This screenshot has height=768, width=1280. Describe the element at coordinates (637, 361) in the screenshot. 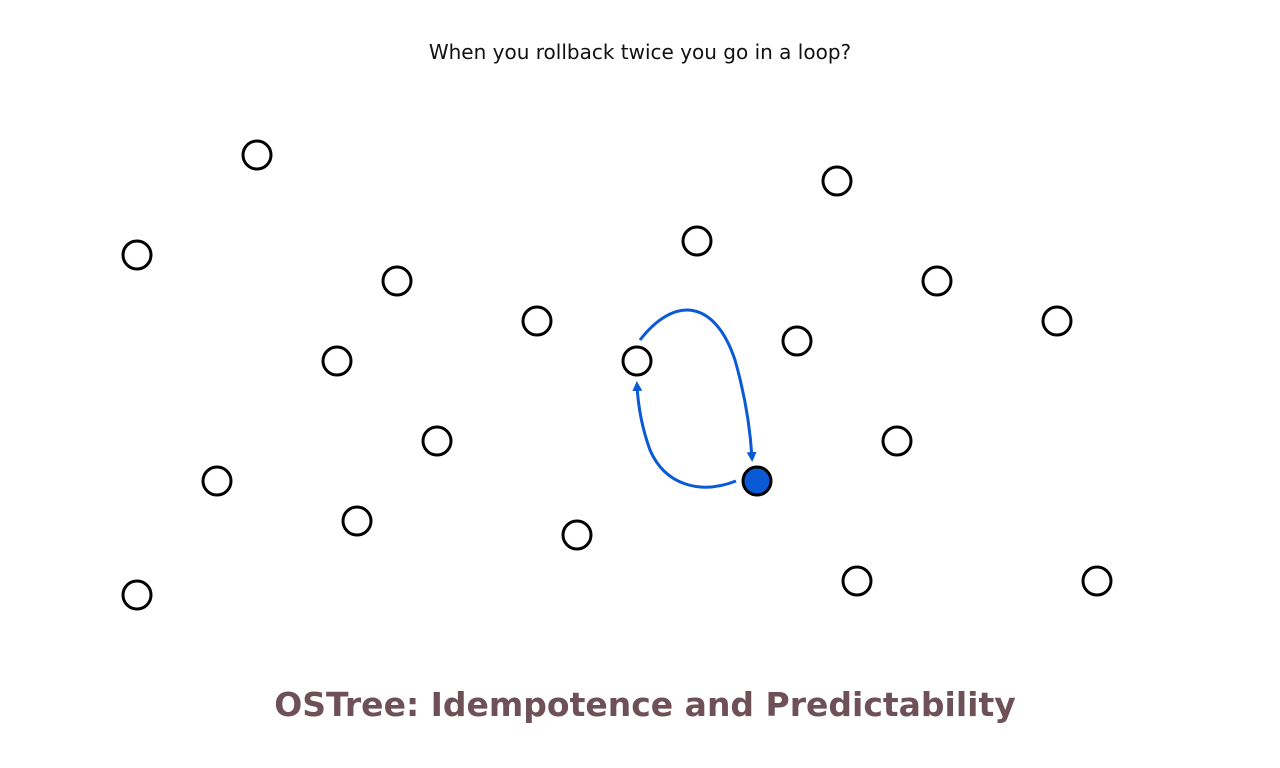

I see `rollback-source-node` at that location.